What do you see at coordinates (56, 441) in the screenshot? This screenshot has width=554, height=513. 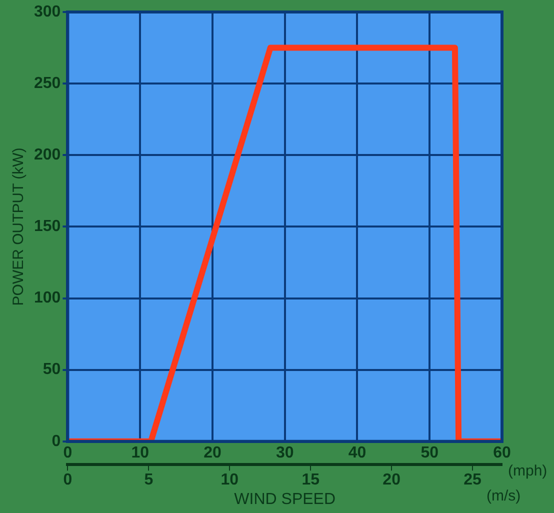 I see `y-tick-label: 0` at bounding box center [56, 441].